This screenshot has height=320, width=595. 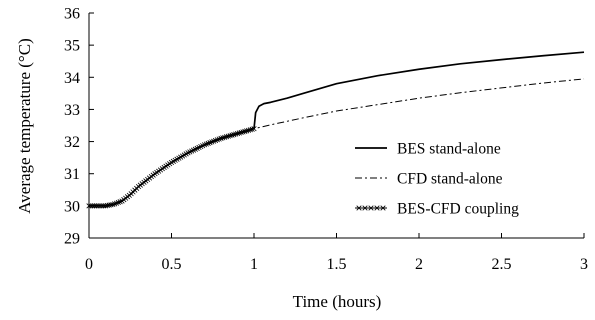 What do you see at coordinates (89, 264) in the screenshot?
I see `x-tick-label: 0` at bounding box center [89, 264].